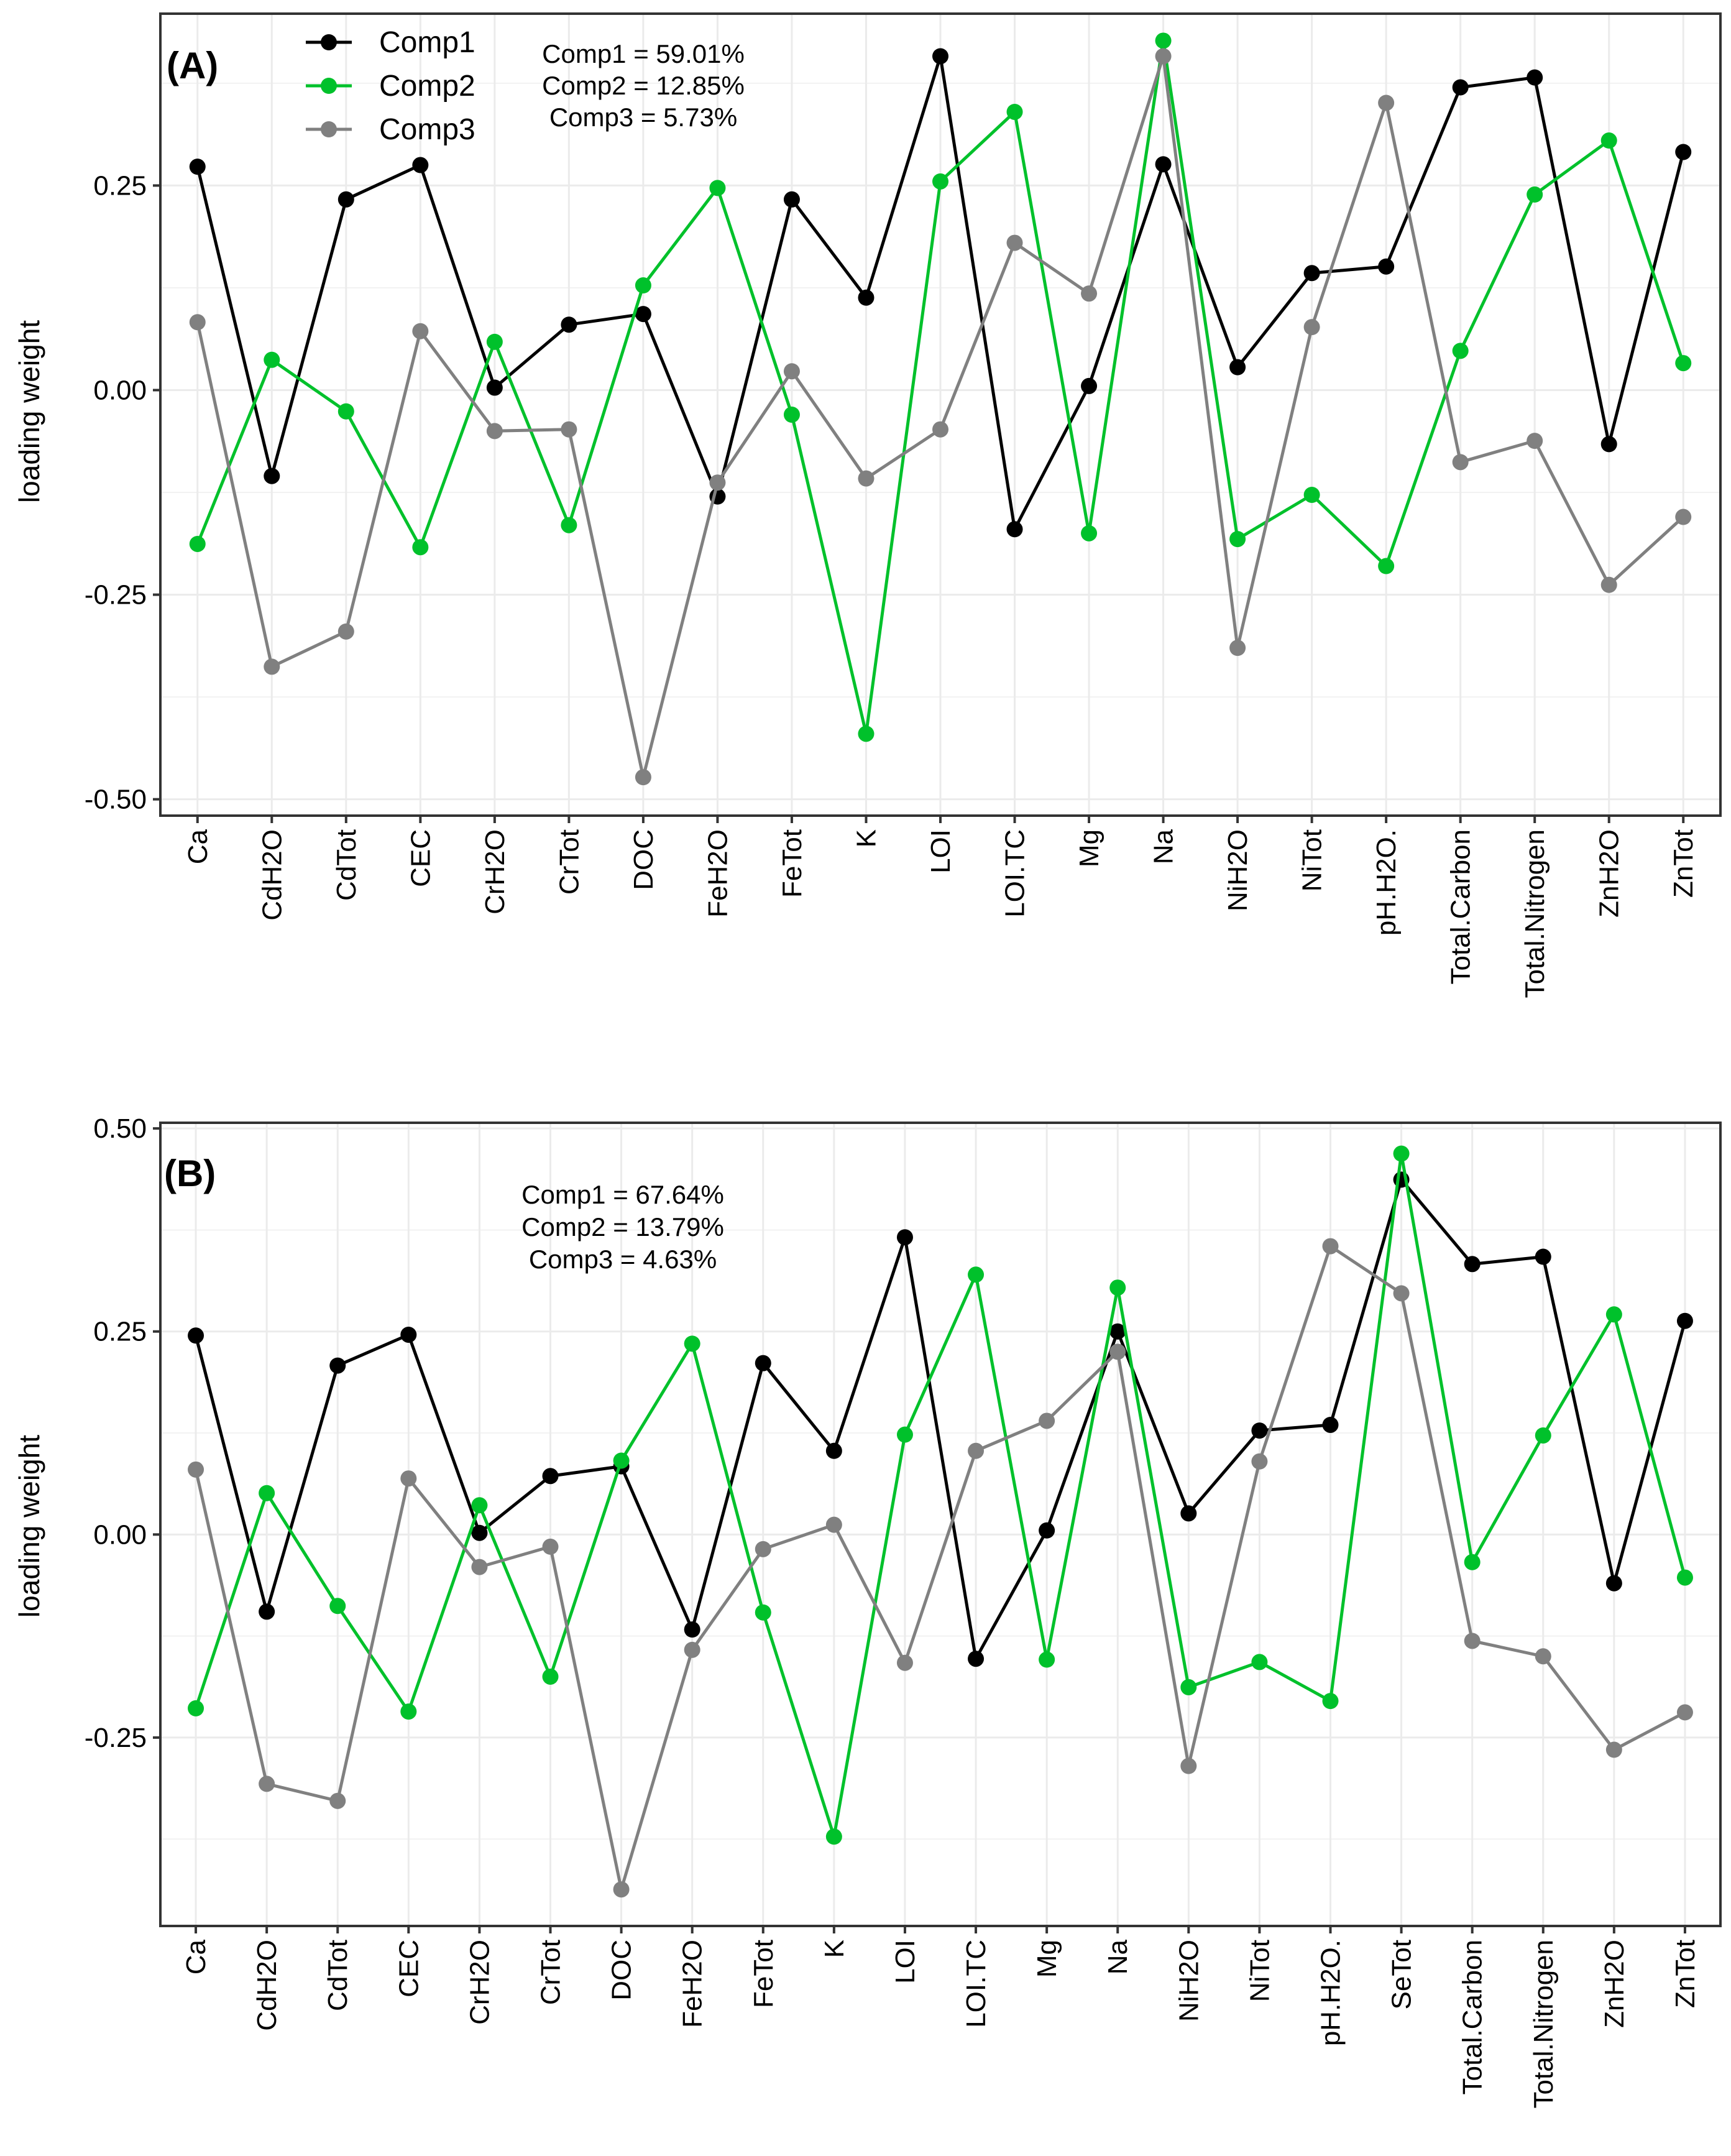 The height and width of the screenshot is (2156, 1731). I want to click on panel-a-y-axis-title: loading weight, so click(29, 411).